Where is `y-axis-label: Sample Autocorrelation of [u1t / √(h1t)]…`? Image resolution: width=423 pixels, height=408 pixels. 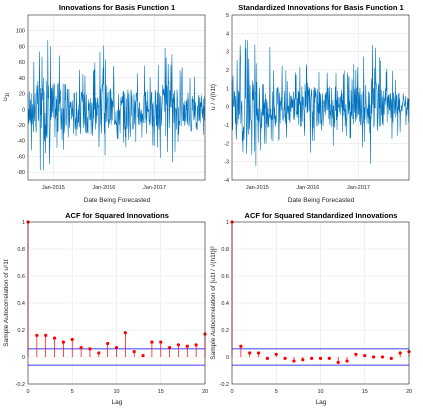 y-axis-label: Sample Autocorrelation of [u1t / √(h1t)]… is located at coordinates (213, 302).